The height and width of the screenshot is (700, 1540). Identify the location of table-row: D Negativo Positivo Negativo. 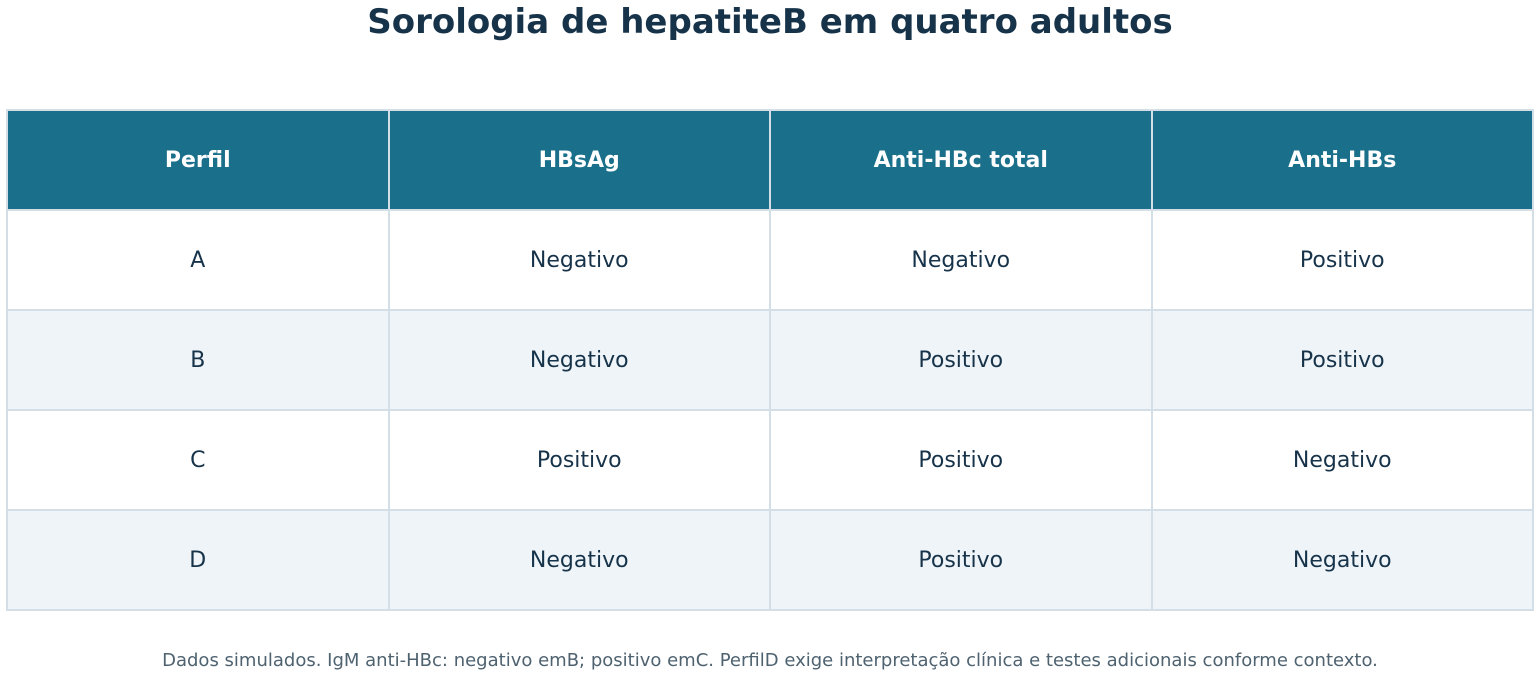
(770, 560).